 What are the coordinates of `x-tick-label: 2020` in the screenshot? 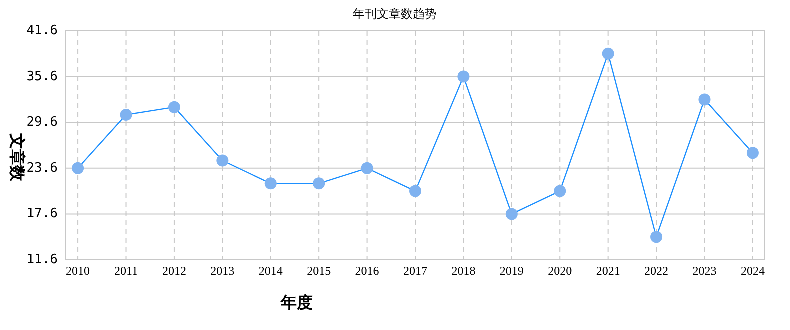 It's located at (560, 271).